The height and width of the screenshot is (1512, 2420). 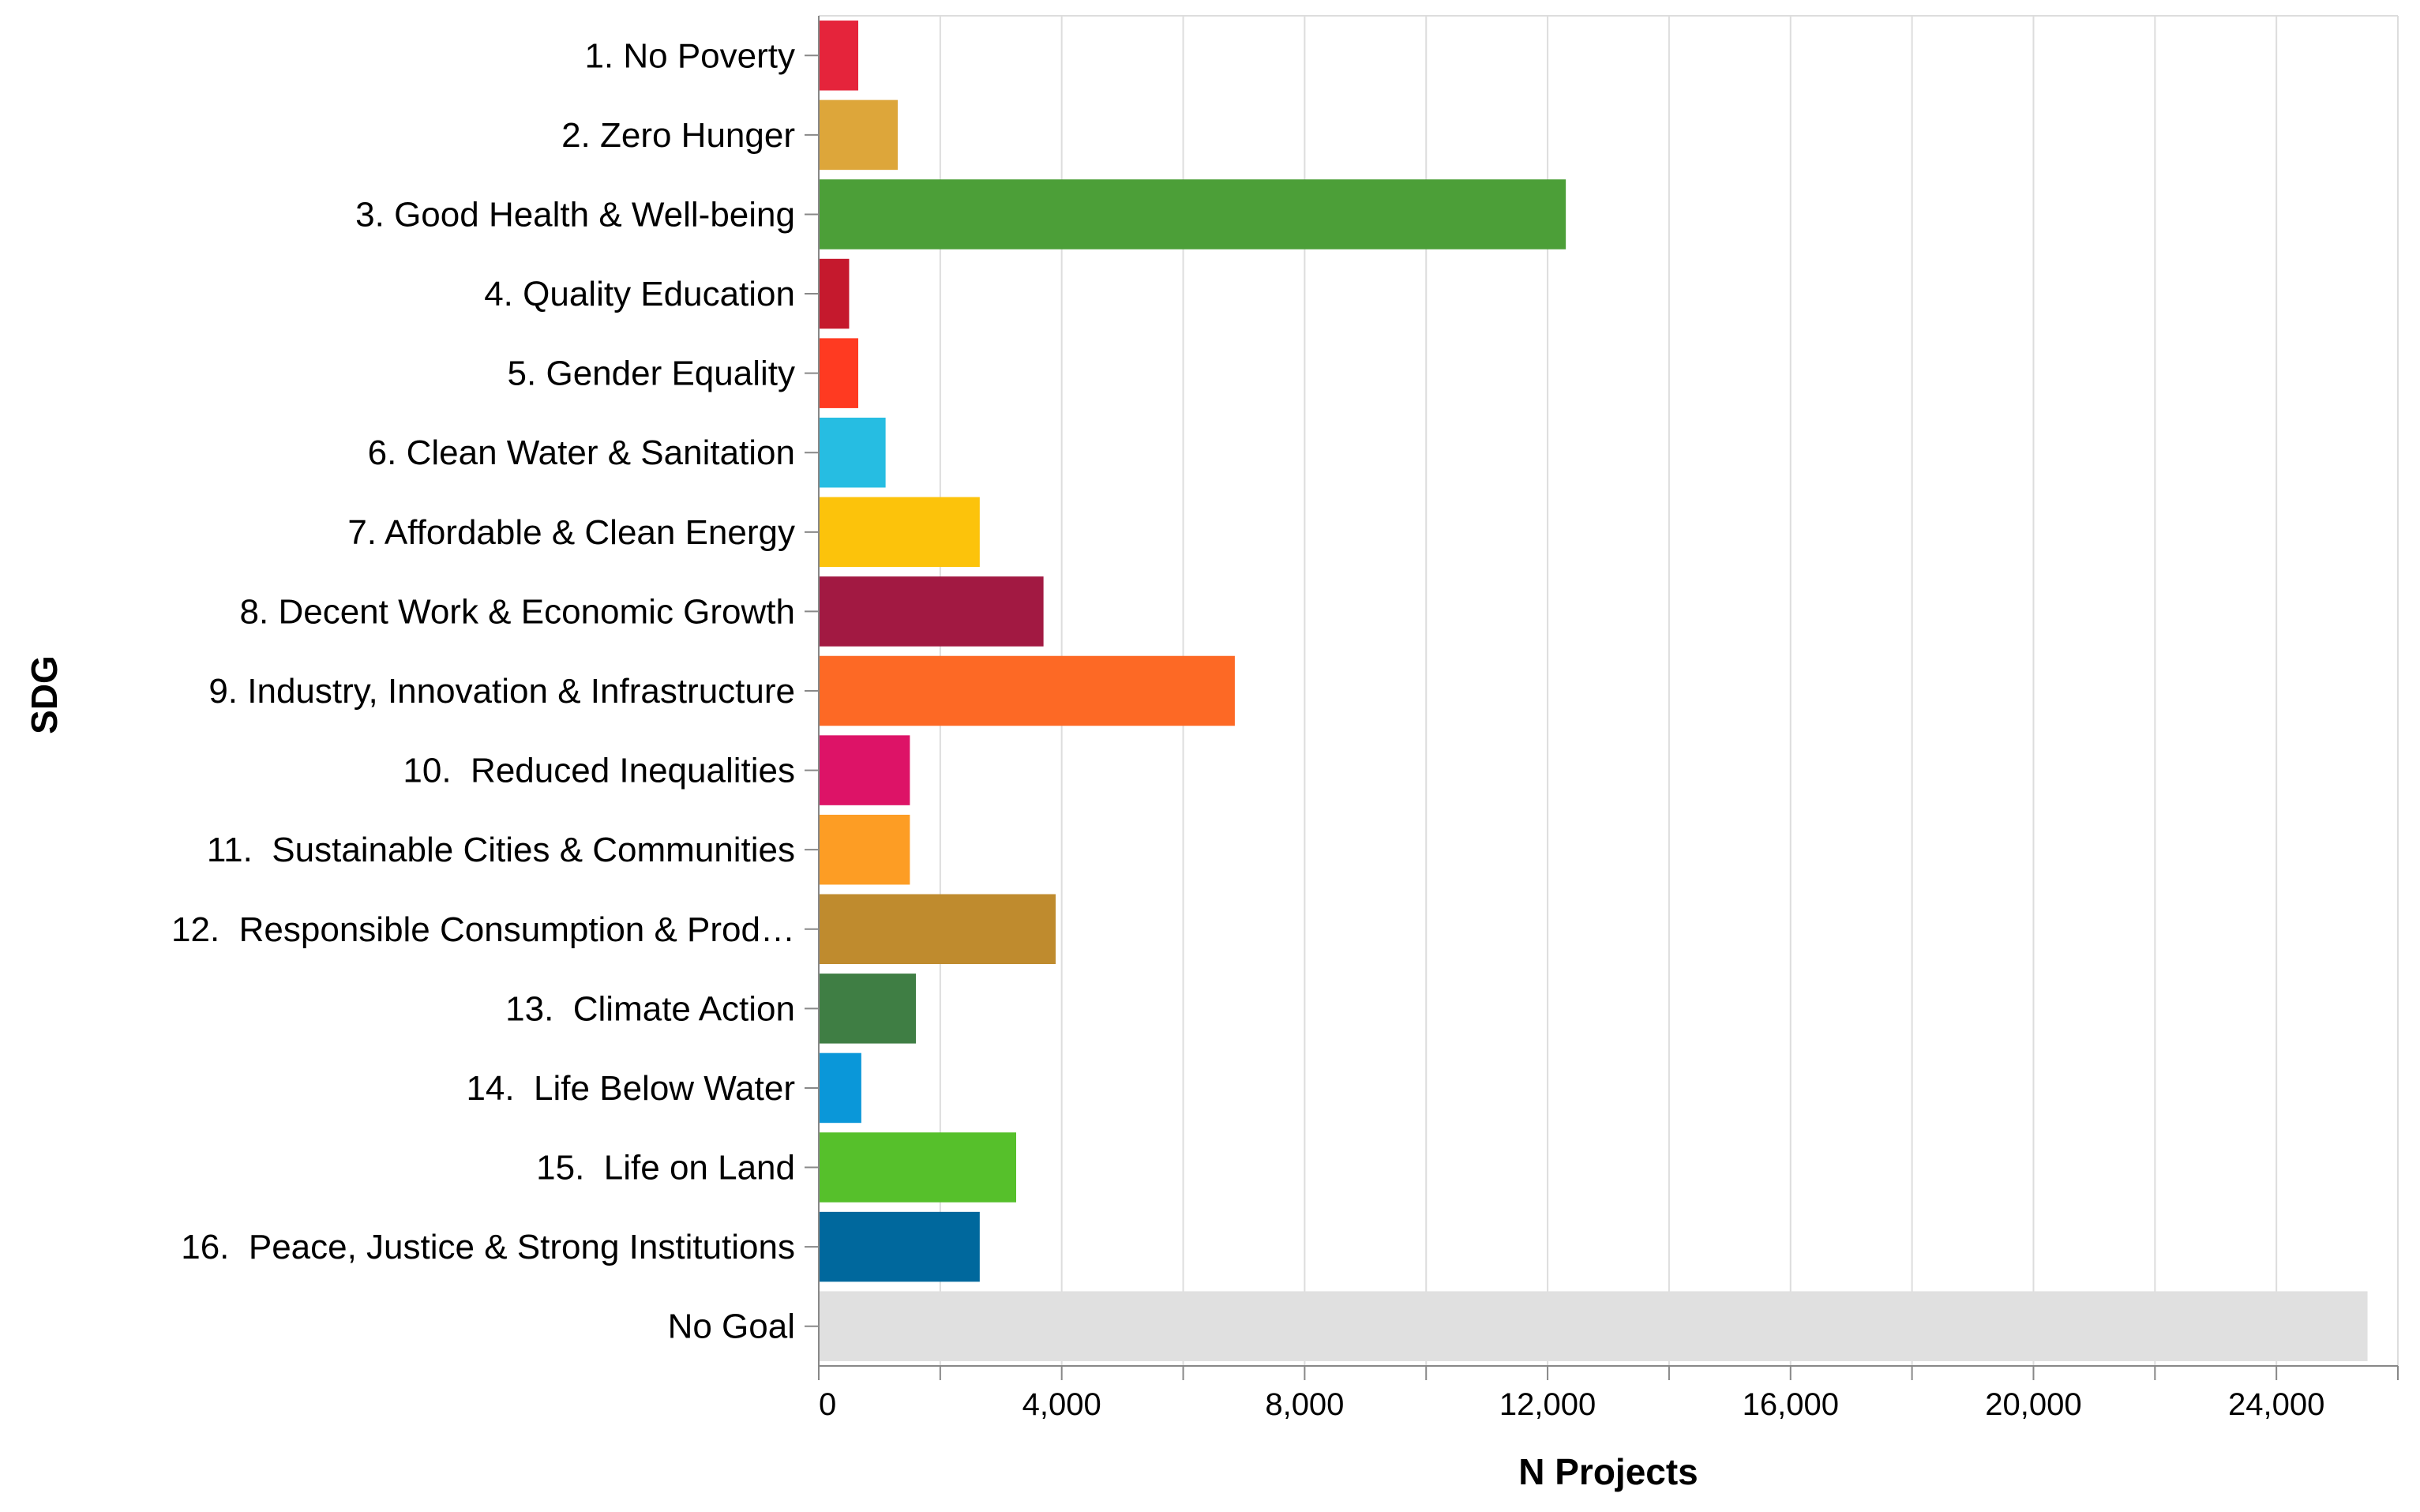 What do you see at coordinates (639, 294) in the screenshot?
I see `category-label: 4. Quality Education` at bounding box center [639, 294].